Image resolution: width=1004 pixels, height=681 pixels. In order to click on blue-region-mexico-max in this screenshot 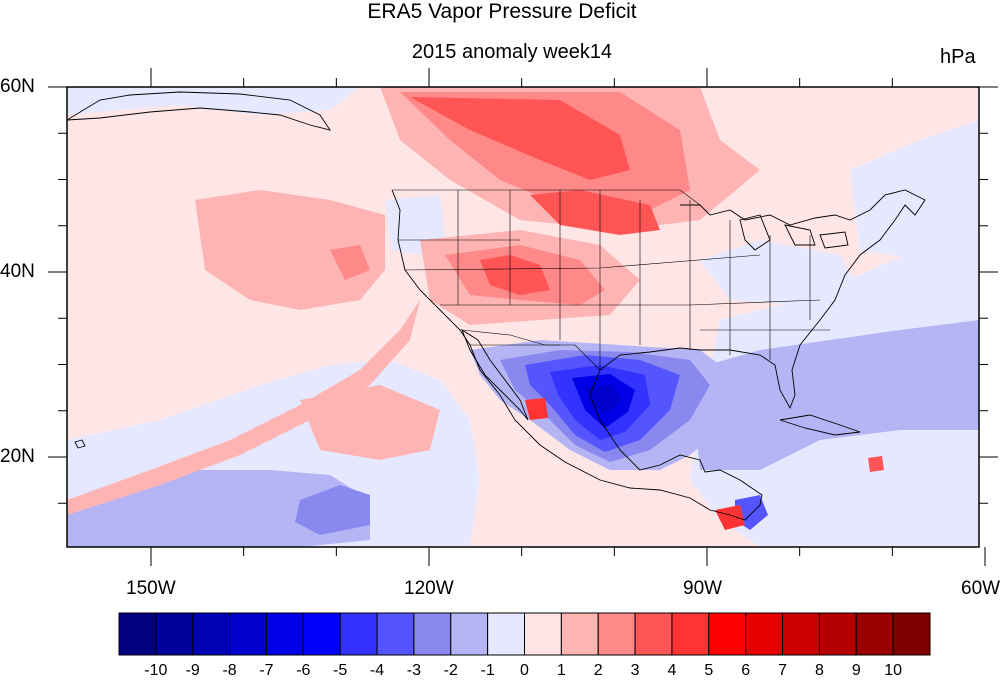, I will do `click(603, 400)`.